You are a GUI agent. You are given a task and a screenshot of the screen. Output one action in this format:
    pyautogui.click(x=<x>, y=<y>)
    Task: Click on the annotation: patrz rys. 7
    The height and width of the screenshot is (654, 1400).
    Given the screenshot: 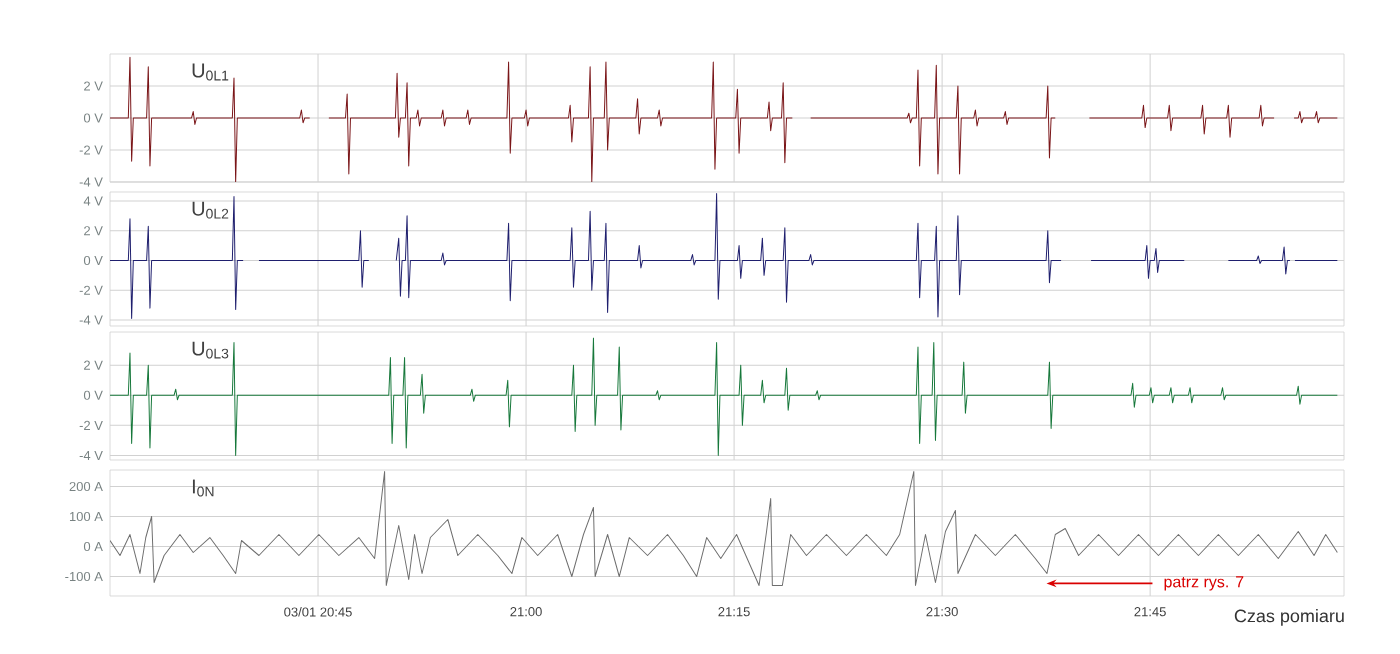 What is the action you would take?
    pyautogui.click(x=1204, y=583)
    